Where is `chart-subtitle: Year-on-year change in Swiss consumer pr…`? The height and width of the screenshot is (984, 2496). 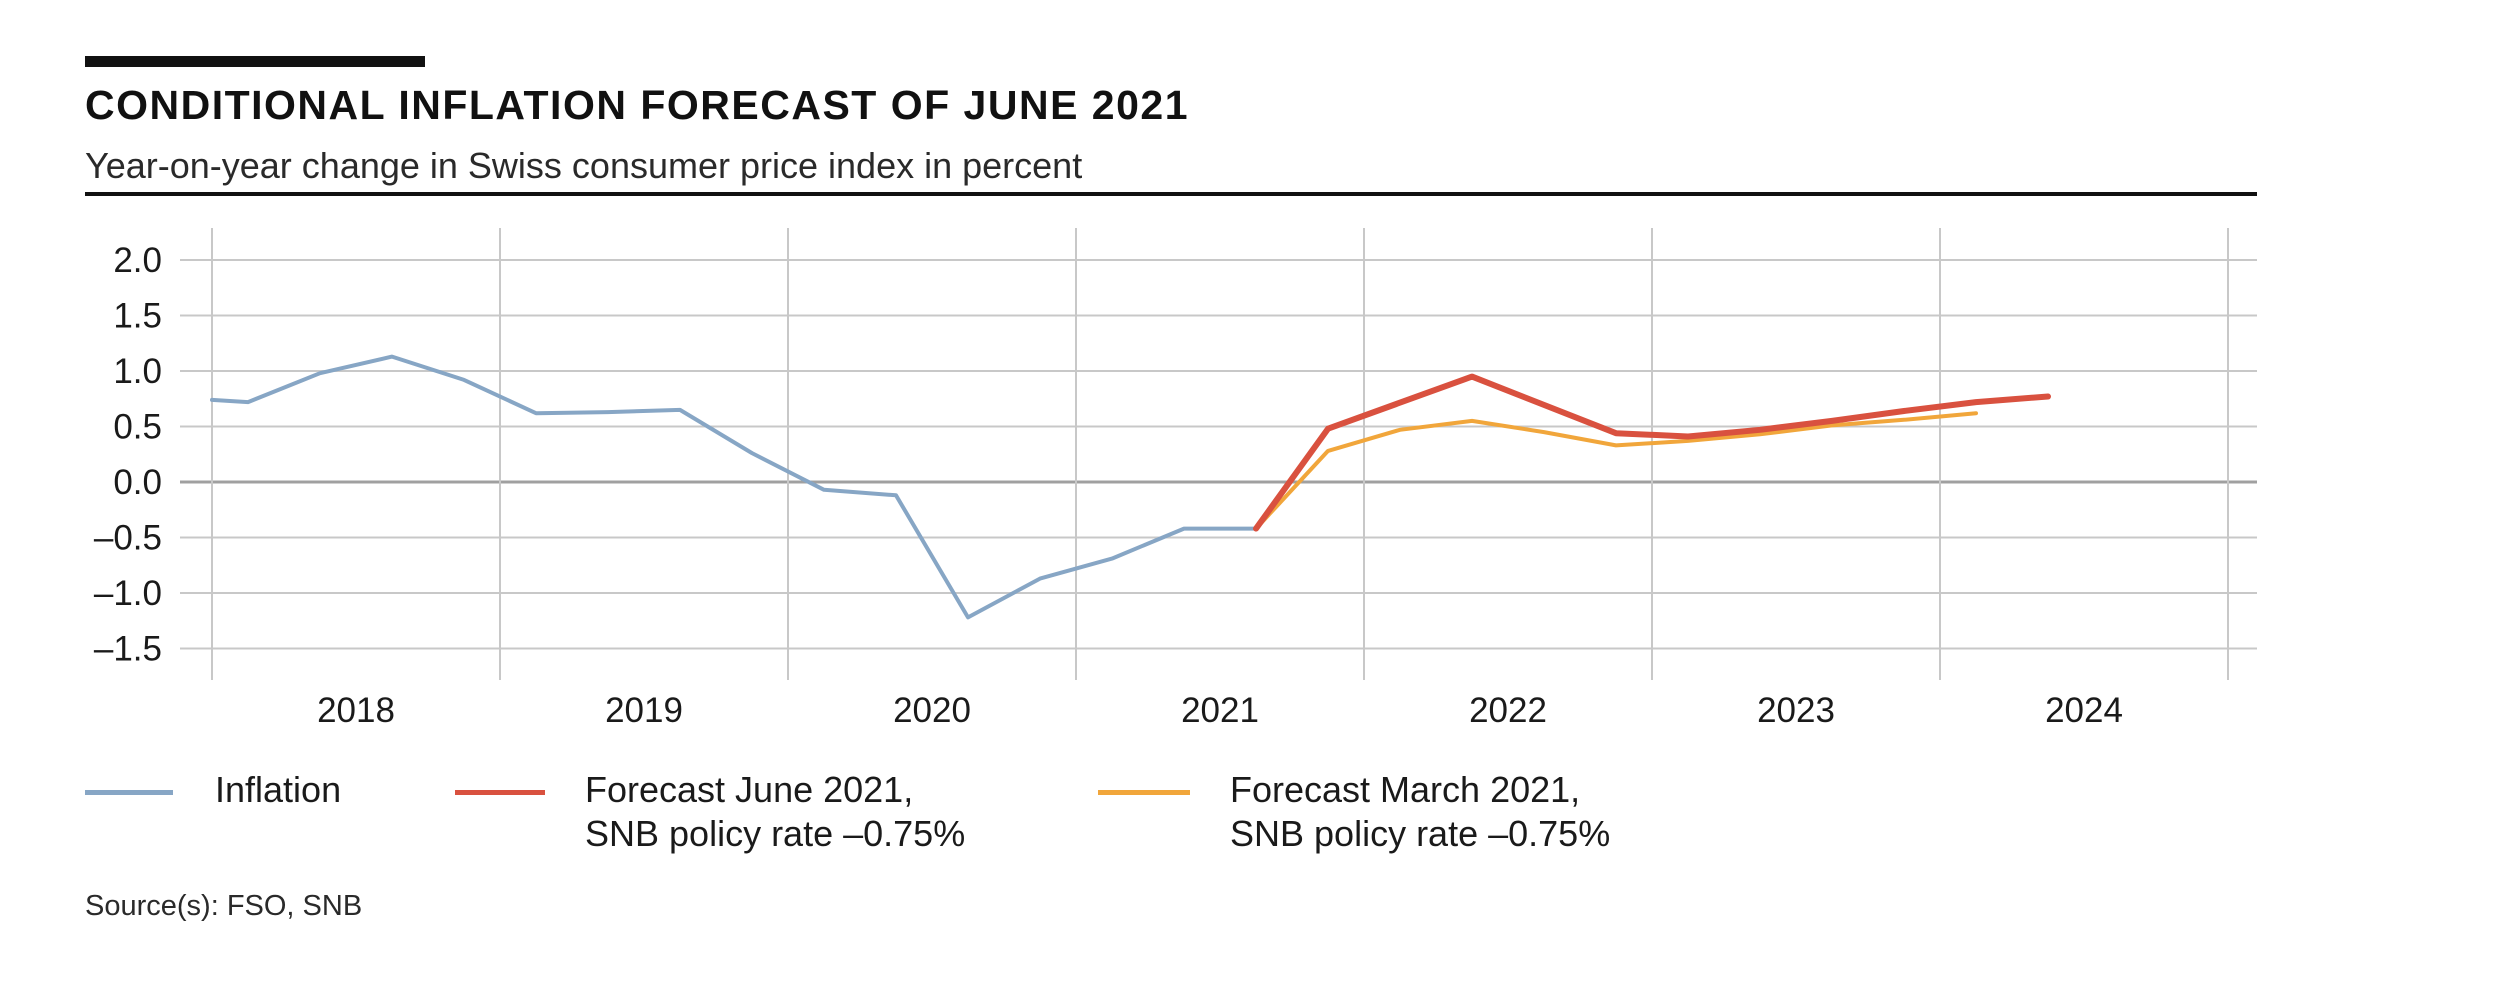 chart-subtitle: Year-on-year change in Swiss consumer pr… is located at coordinates (584, 165).